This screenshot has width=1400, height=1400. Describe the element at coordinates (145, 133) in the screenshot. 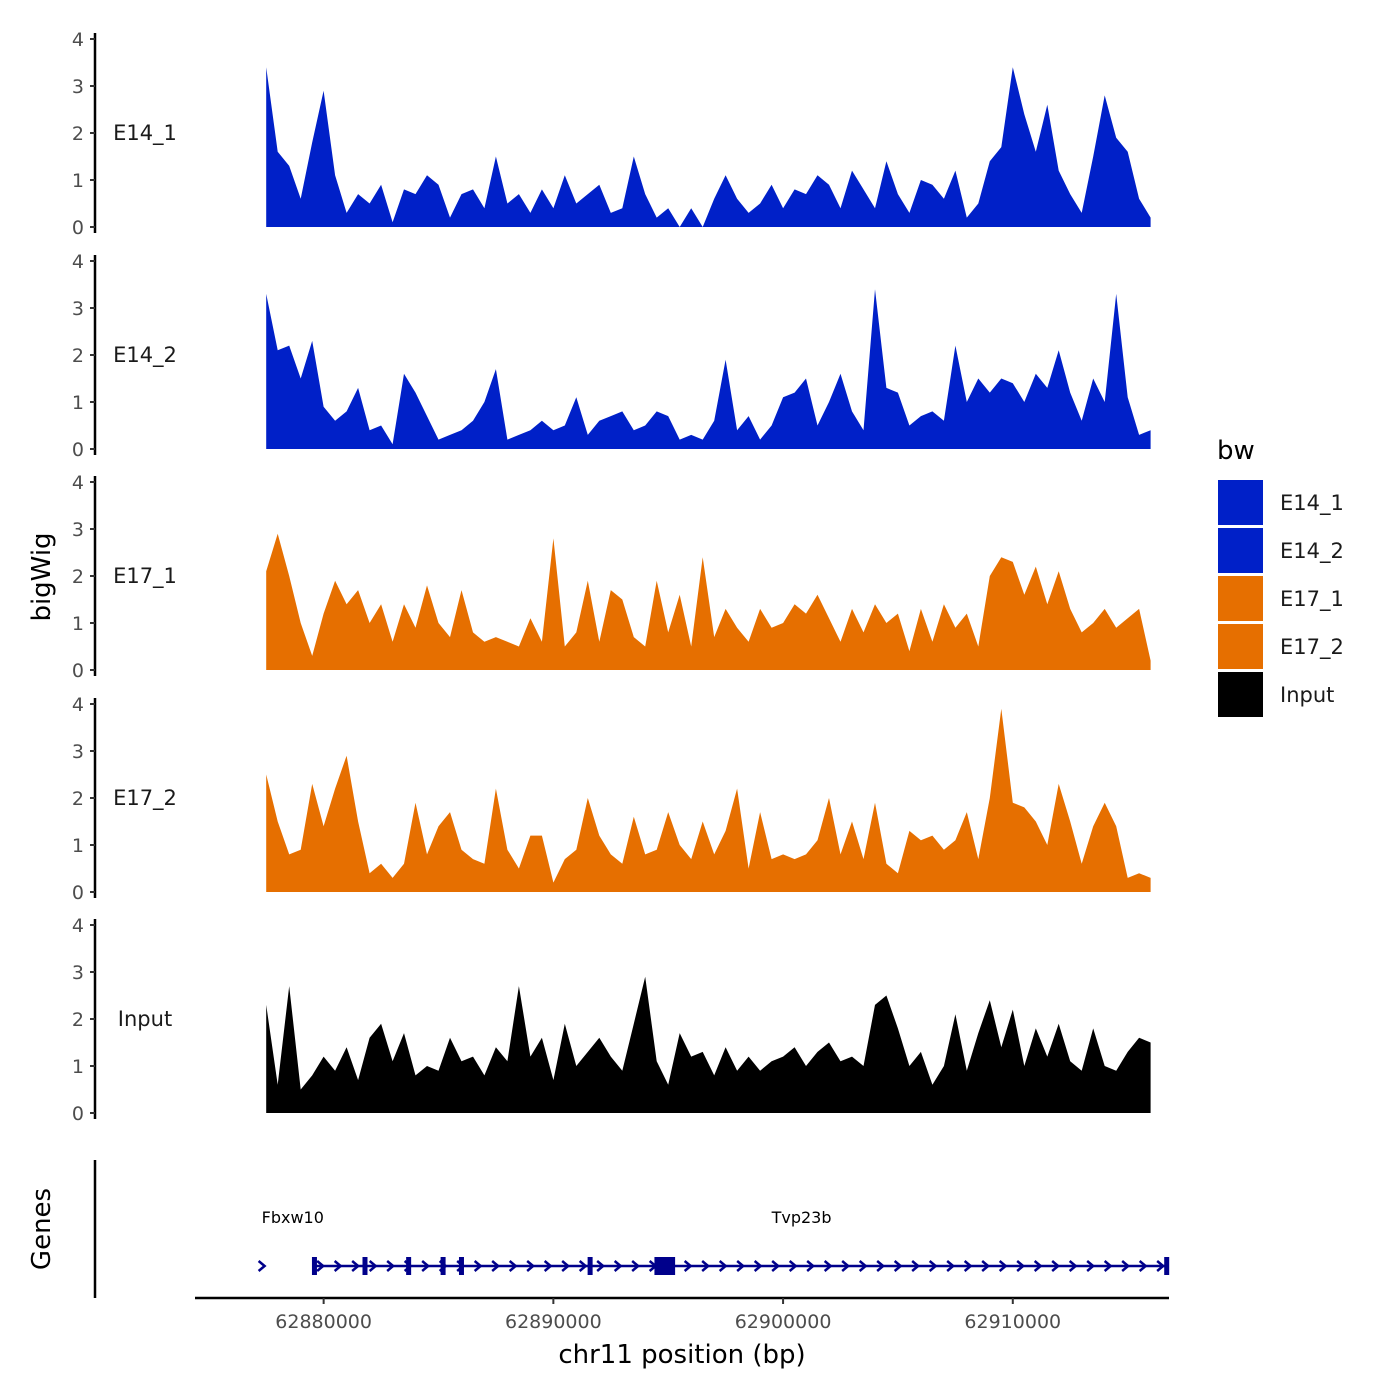

I see `track-label-E14_1: E14_1` at that location.